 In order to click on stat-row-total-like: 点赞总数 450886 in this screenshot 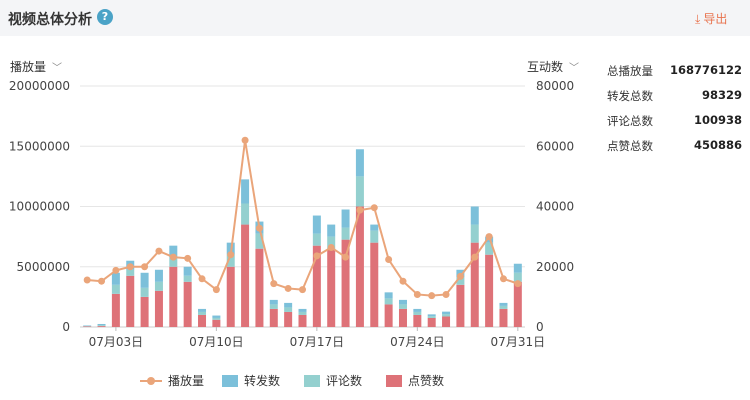, I will do `click(674, 150)`.